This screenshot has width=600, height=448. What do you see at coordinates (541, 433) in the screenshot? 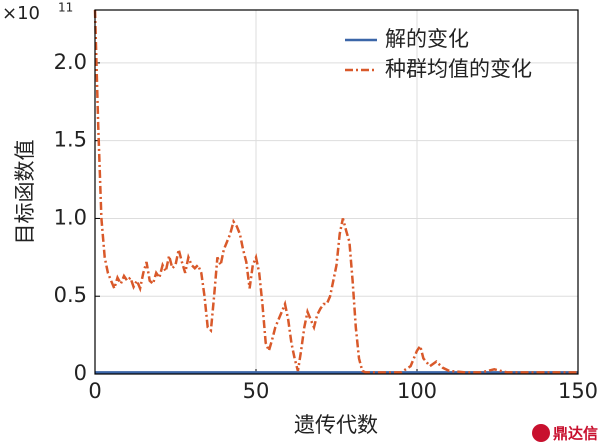
I see `watermark-icon` at bounding box center [541, 433].